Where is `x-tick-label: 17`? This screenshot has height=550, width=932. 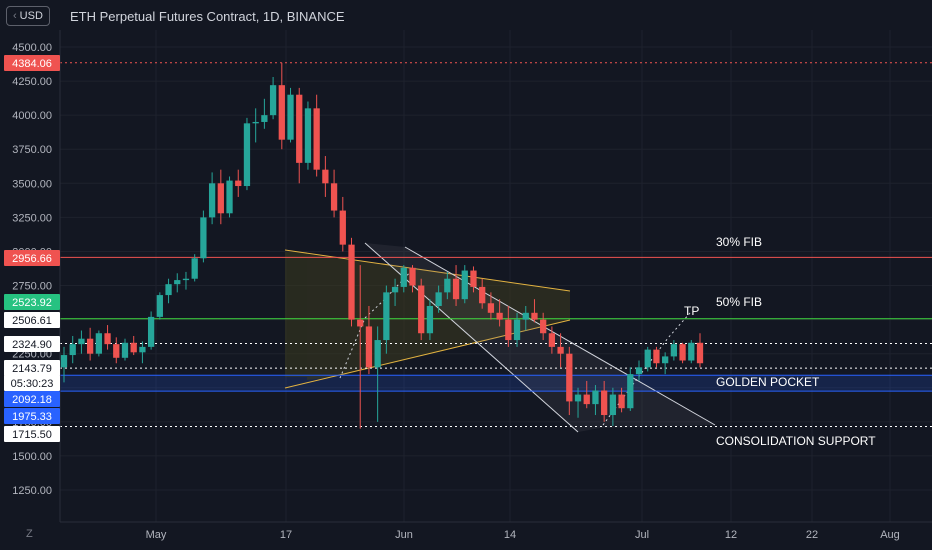 x-tick-label: 17 is located at coordinates (286, 535).